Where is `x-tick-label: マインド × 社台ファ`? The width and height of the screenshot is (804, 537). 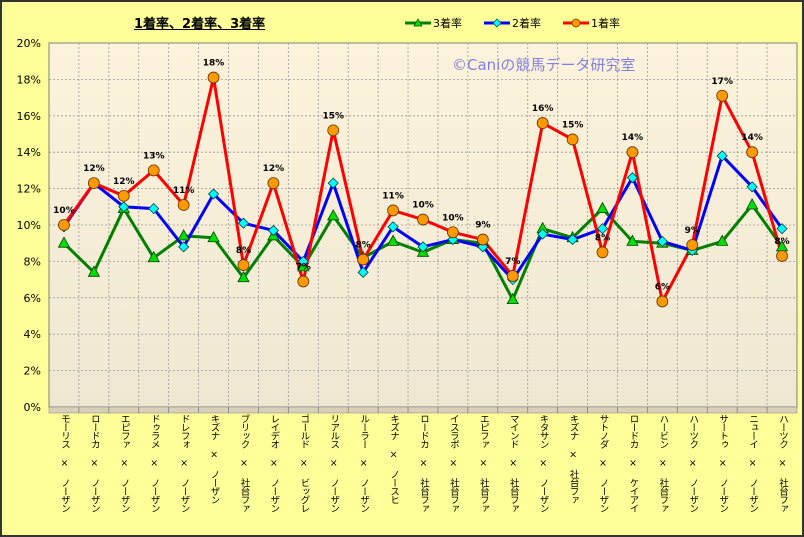
x-tick-label: マインド × 社台ファ is located at coordinates (513, 463).